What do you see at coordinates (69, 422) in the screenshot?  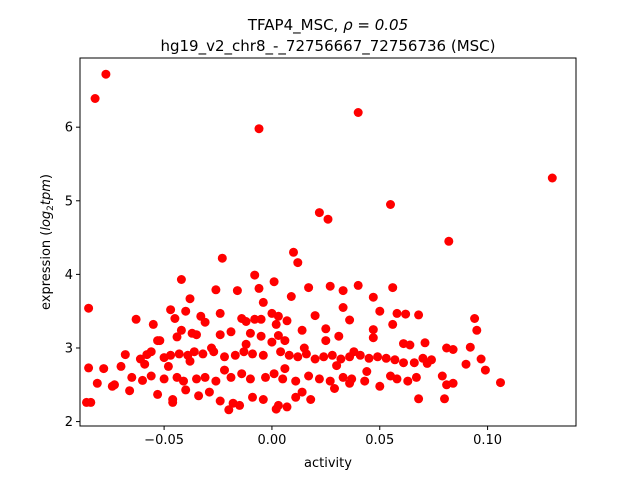 I see `y-tick-label: 2` at bounding box center [69, 422].